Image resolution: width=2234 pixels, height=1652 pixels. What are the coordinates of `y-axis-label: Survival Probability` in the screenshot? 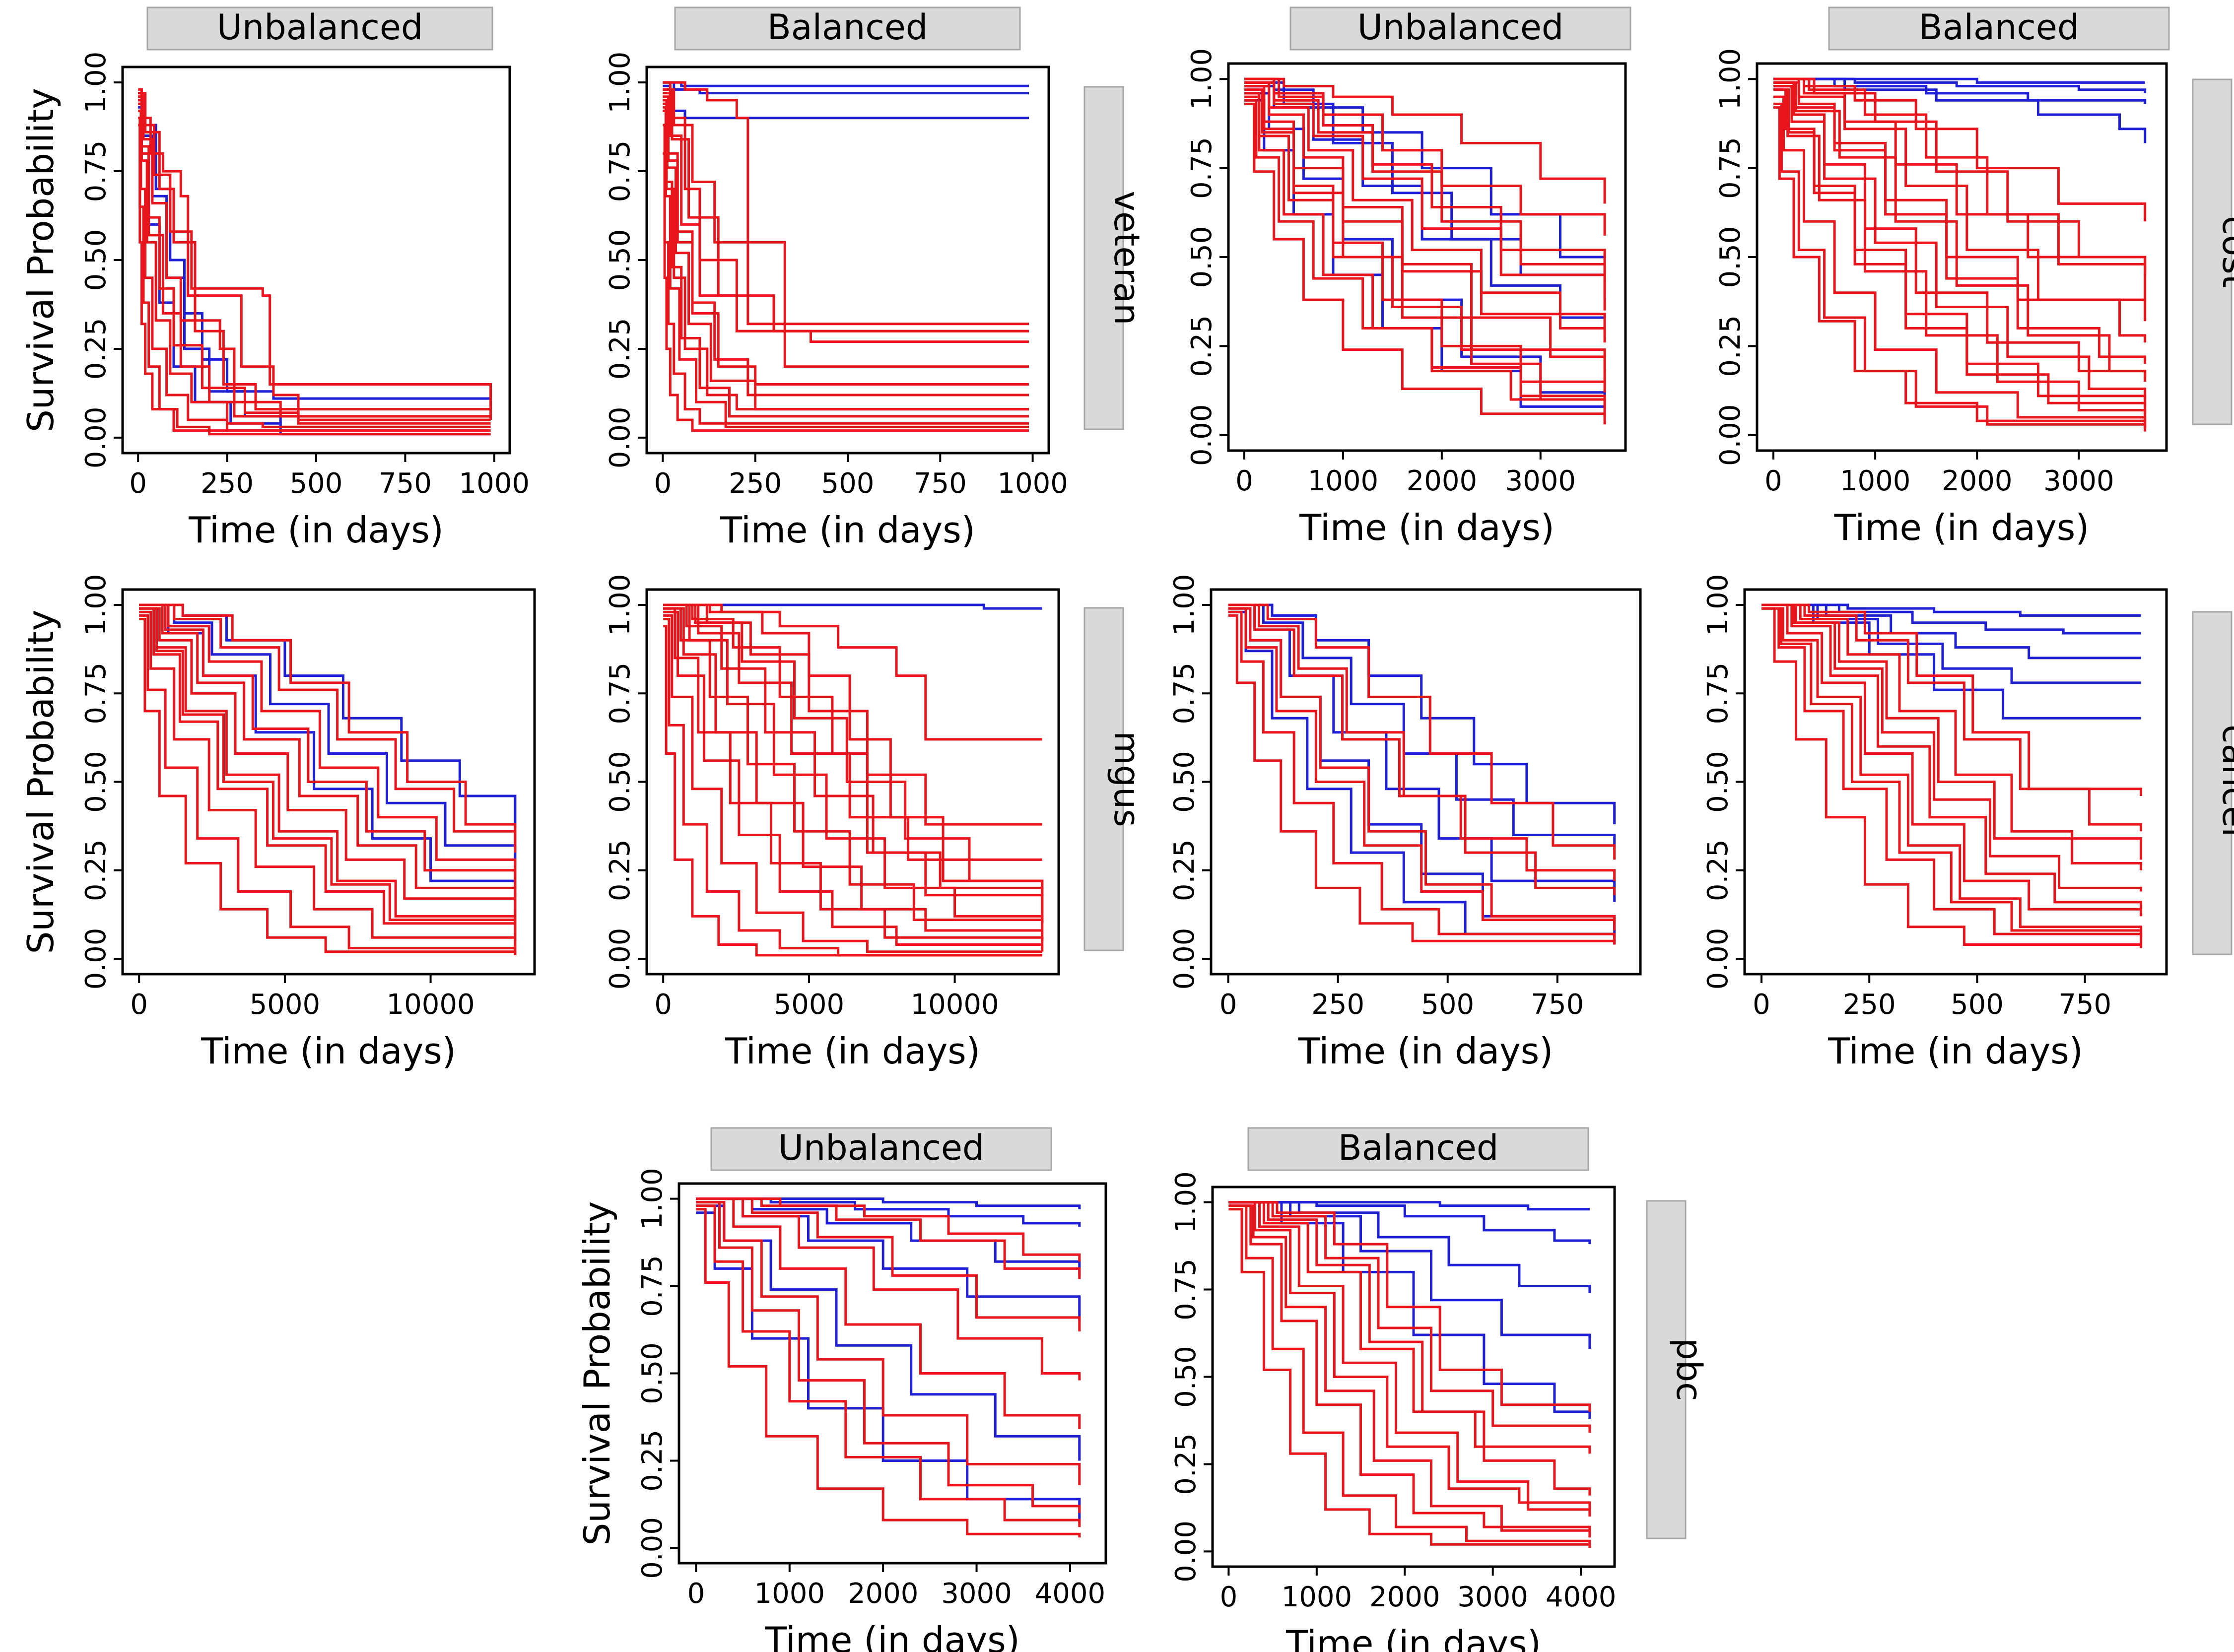 It's located at (41, 260).